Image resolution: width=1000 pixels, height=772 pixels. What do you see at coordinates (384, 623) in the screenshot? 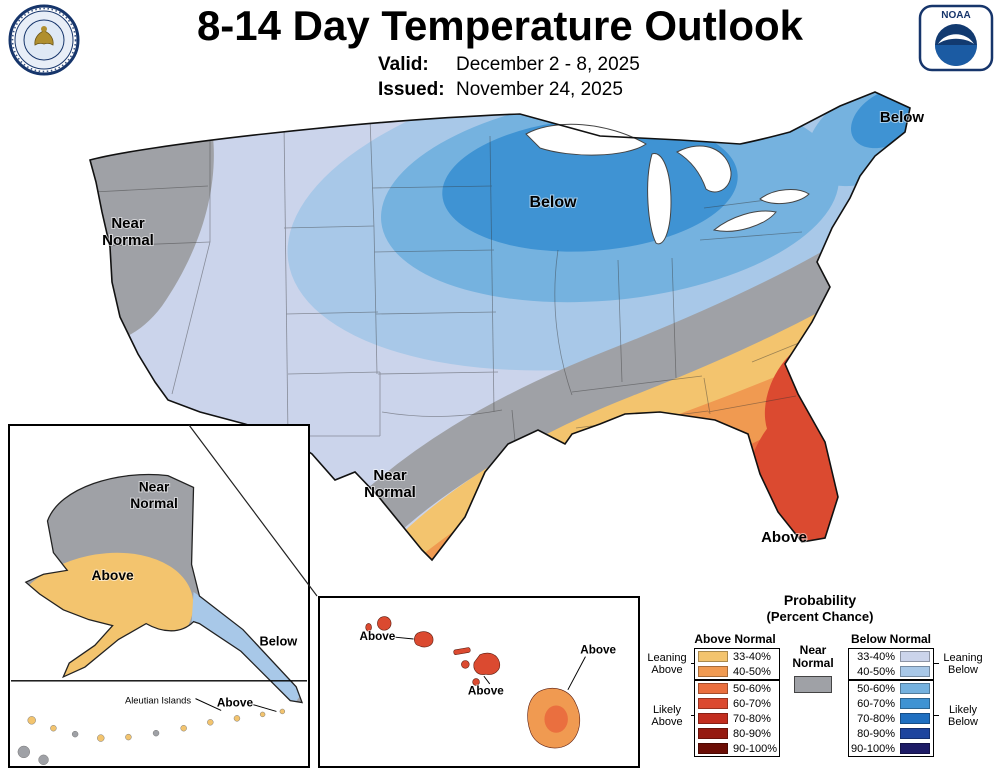
I see `island-kauai` at bounding box center [384, 623].